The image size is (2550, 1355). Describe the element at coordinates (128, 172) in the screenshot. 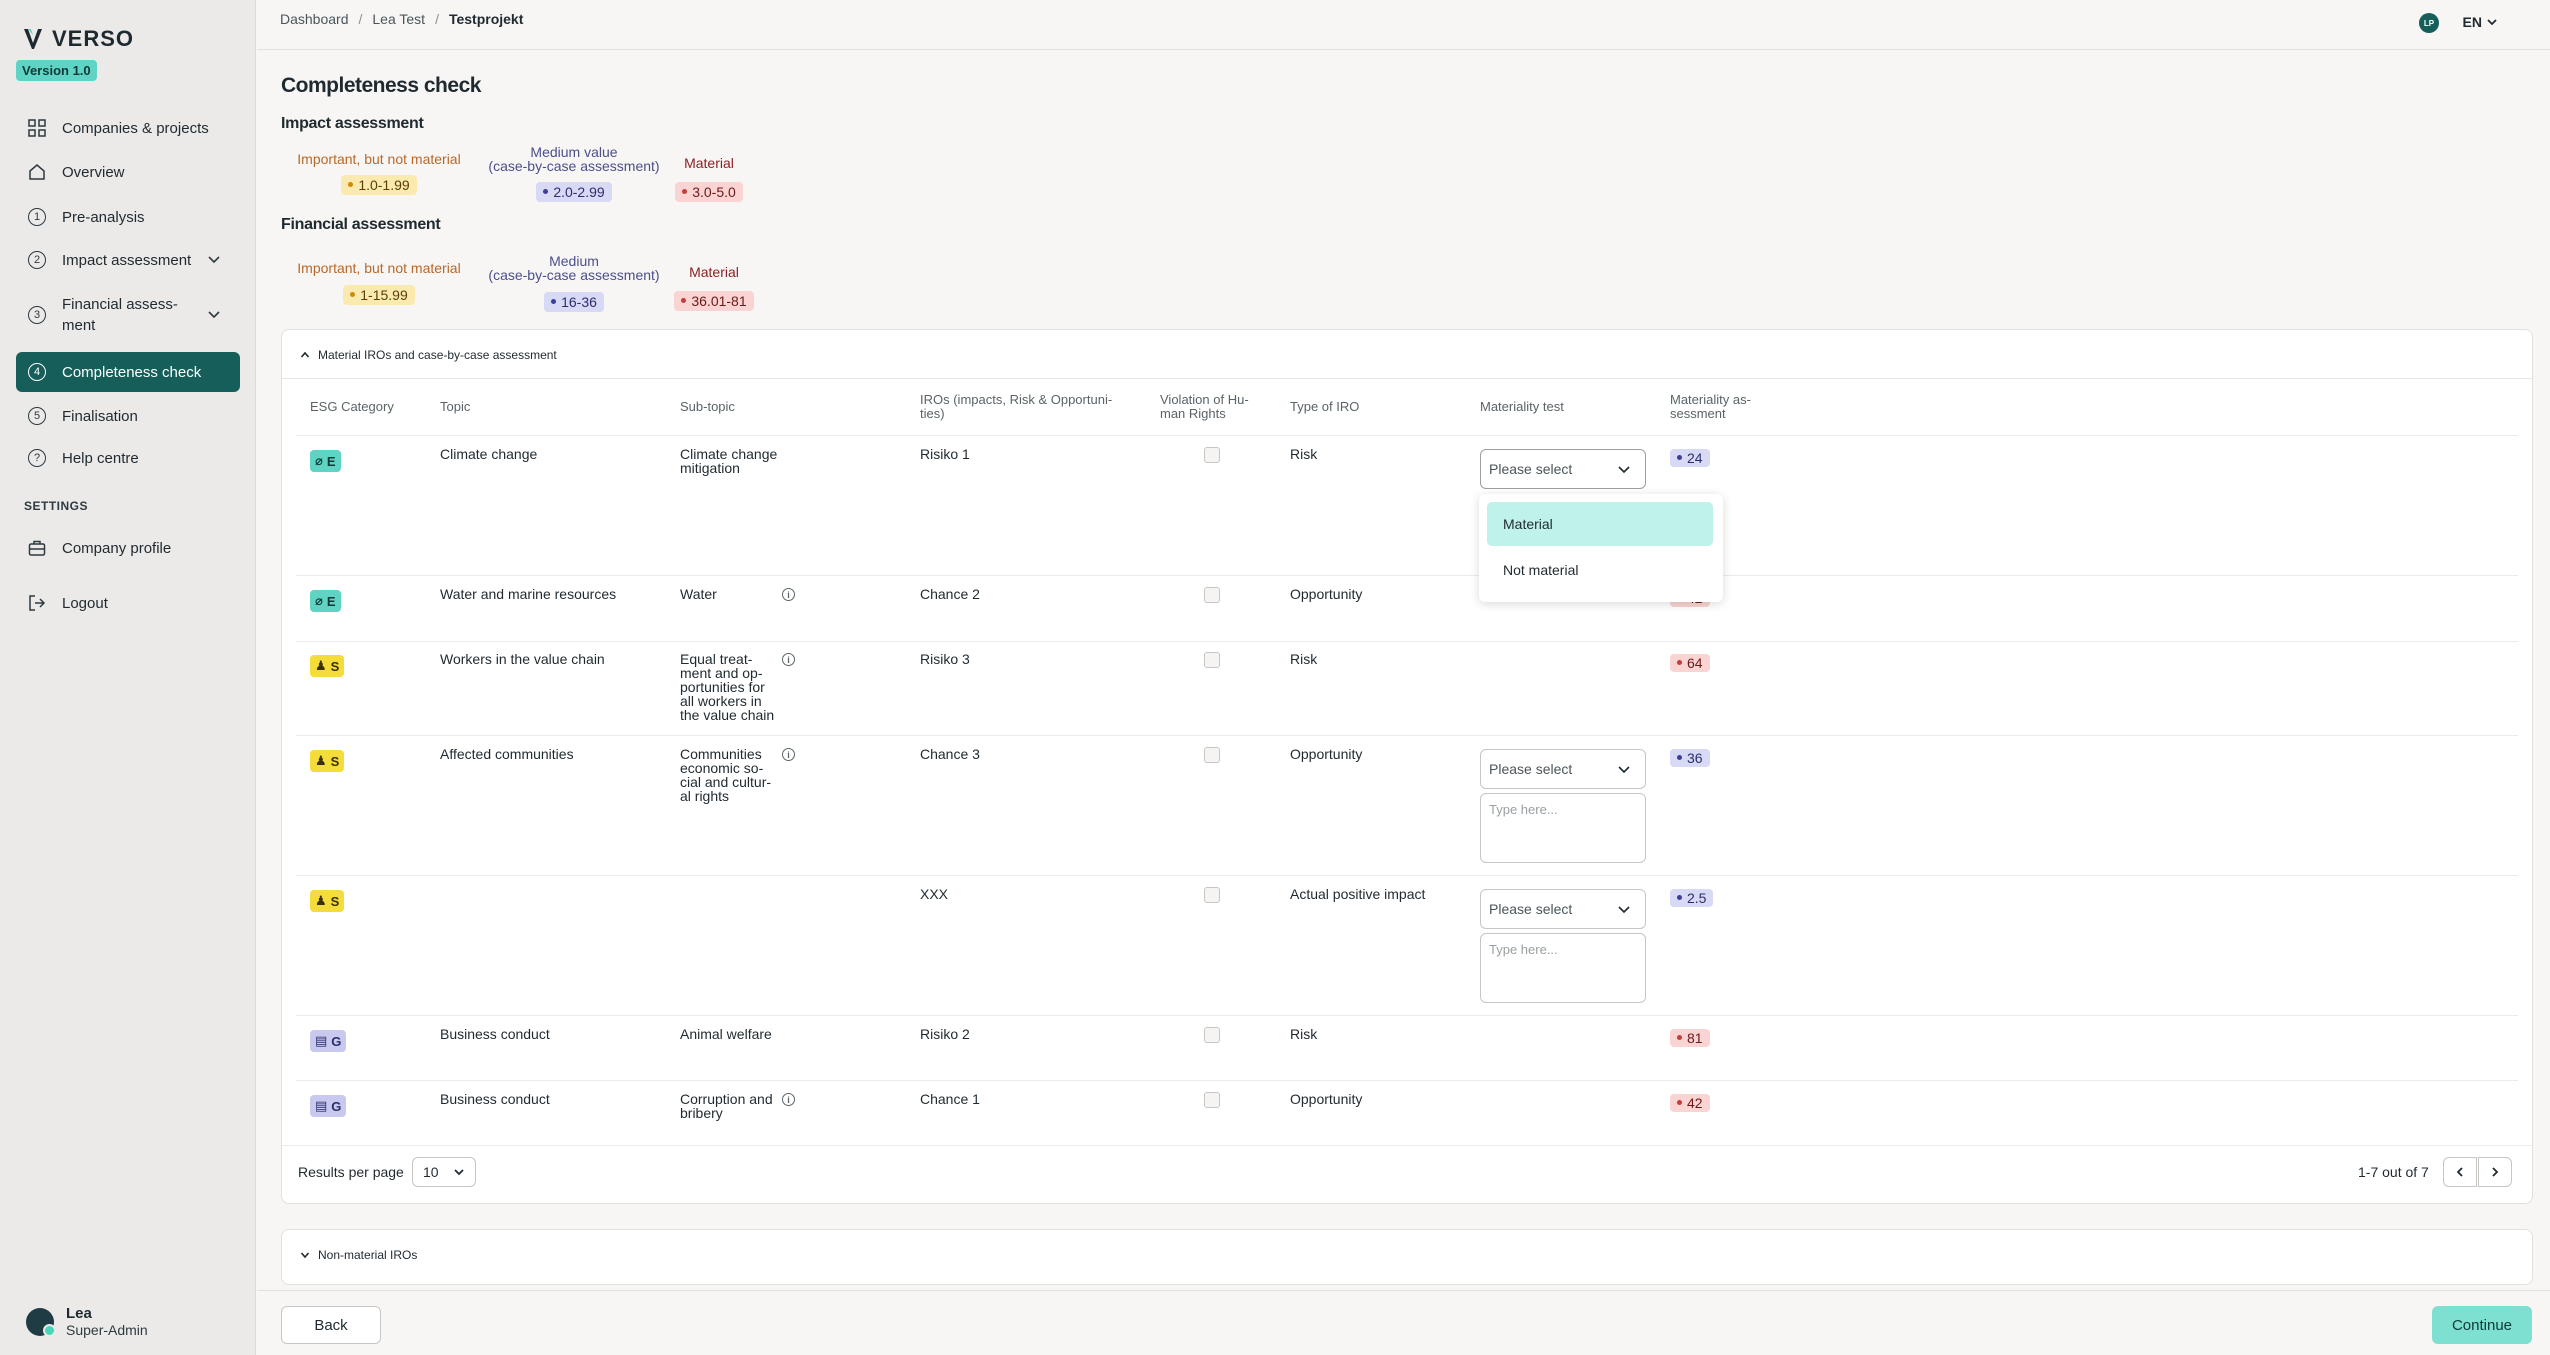

I see `sidebar-item-overview: Overview` at that location.